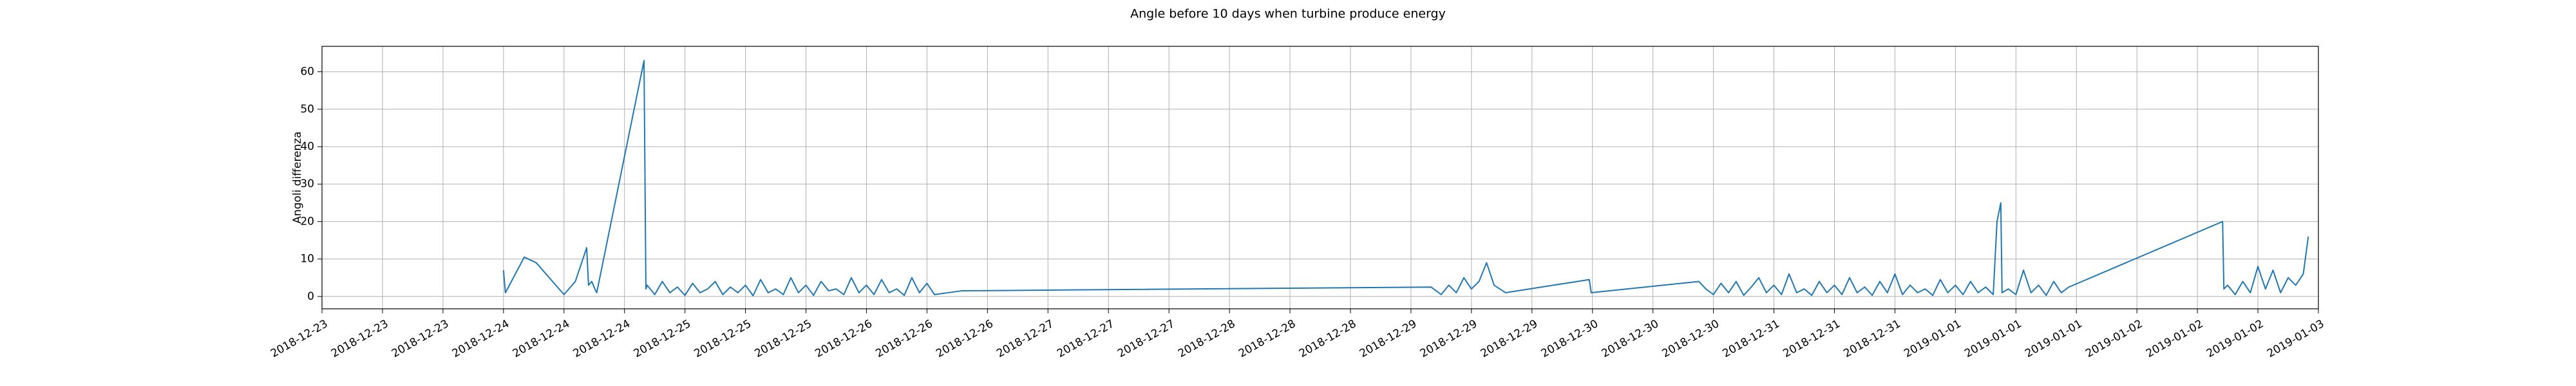 Image resolution: width=2576 pixels, height=386 pixels. I want to click on y-tick-label: 60, so click(307, 72).